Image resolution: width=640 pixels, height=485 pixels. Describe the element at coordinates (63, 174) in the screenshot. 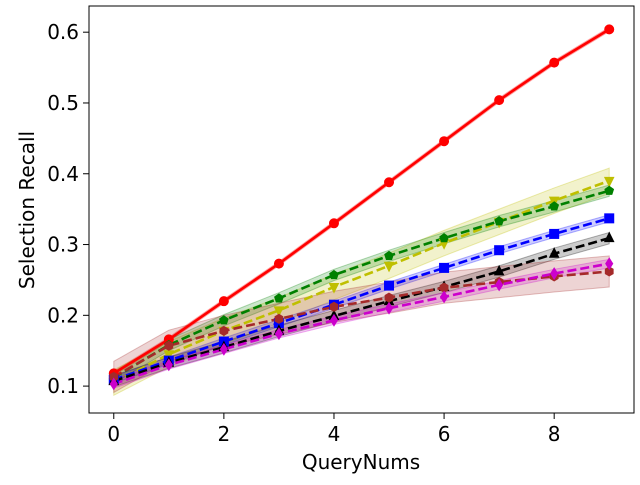

I see `y-tick-label: 0.4` at that location.